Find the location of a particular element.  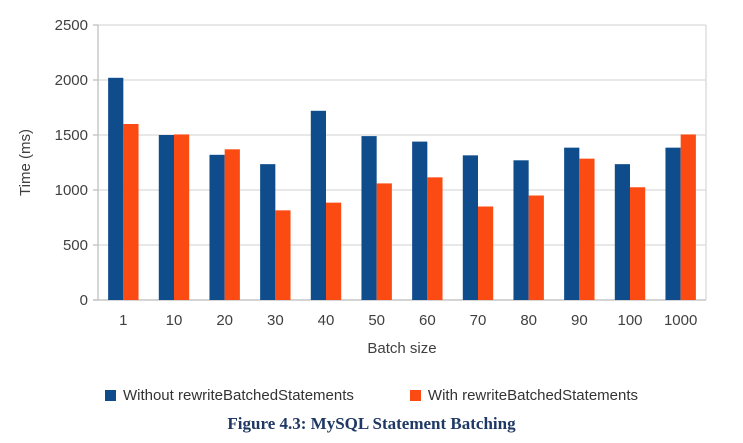

figure-caption: Figure 4.3: MySQL Statement Batching is located at coordinates (371, 423).